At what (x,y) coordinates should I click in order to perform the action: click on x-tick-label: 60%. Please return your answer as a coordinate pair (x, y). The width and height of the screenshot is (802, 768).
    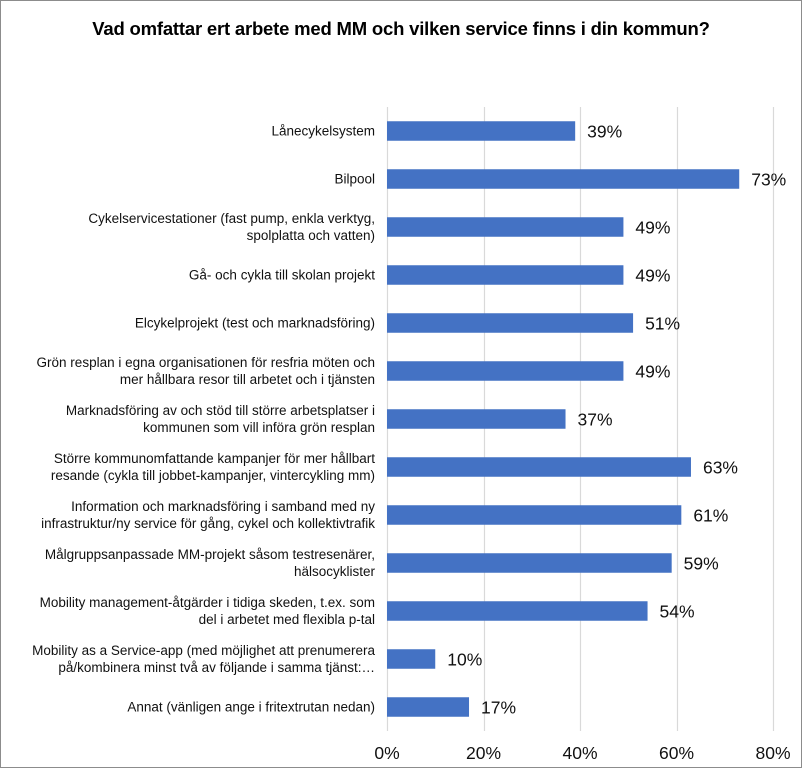
    Looking at the image, I should click on (676, 753).